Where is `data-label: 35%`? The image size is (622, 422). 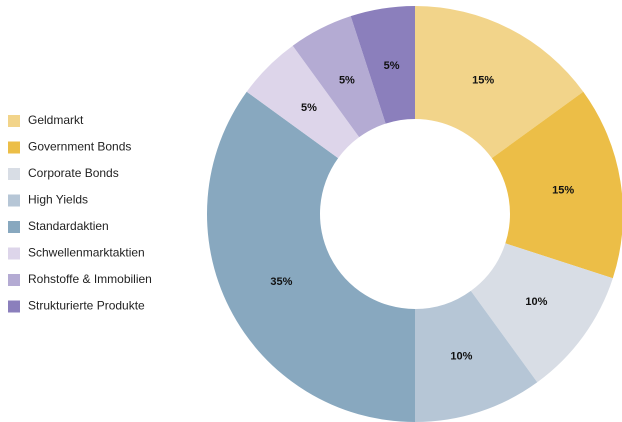 data-label: 35% is located at coordinates (281, 282).